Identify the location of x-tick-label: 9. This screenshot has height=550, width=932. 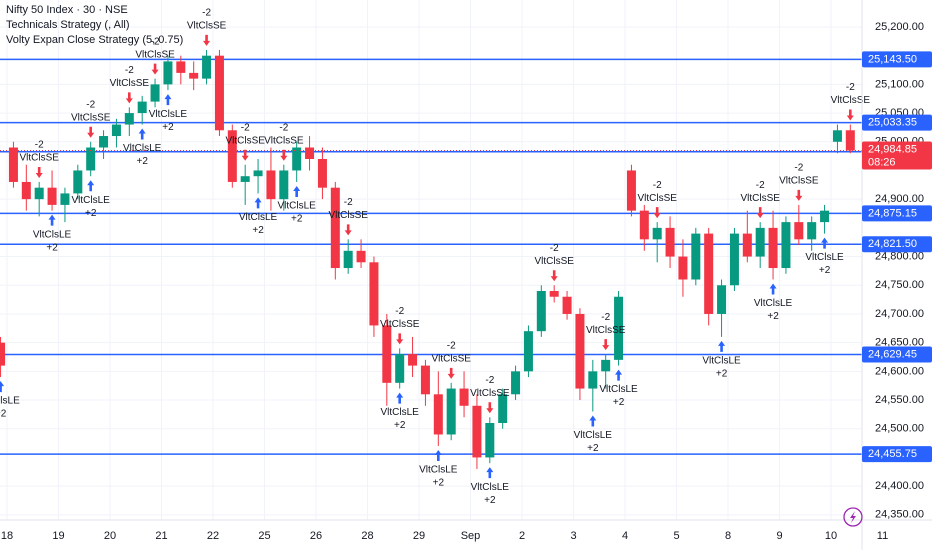
(779, 536).